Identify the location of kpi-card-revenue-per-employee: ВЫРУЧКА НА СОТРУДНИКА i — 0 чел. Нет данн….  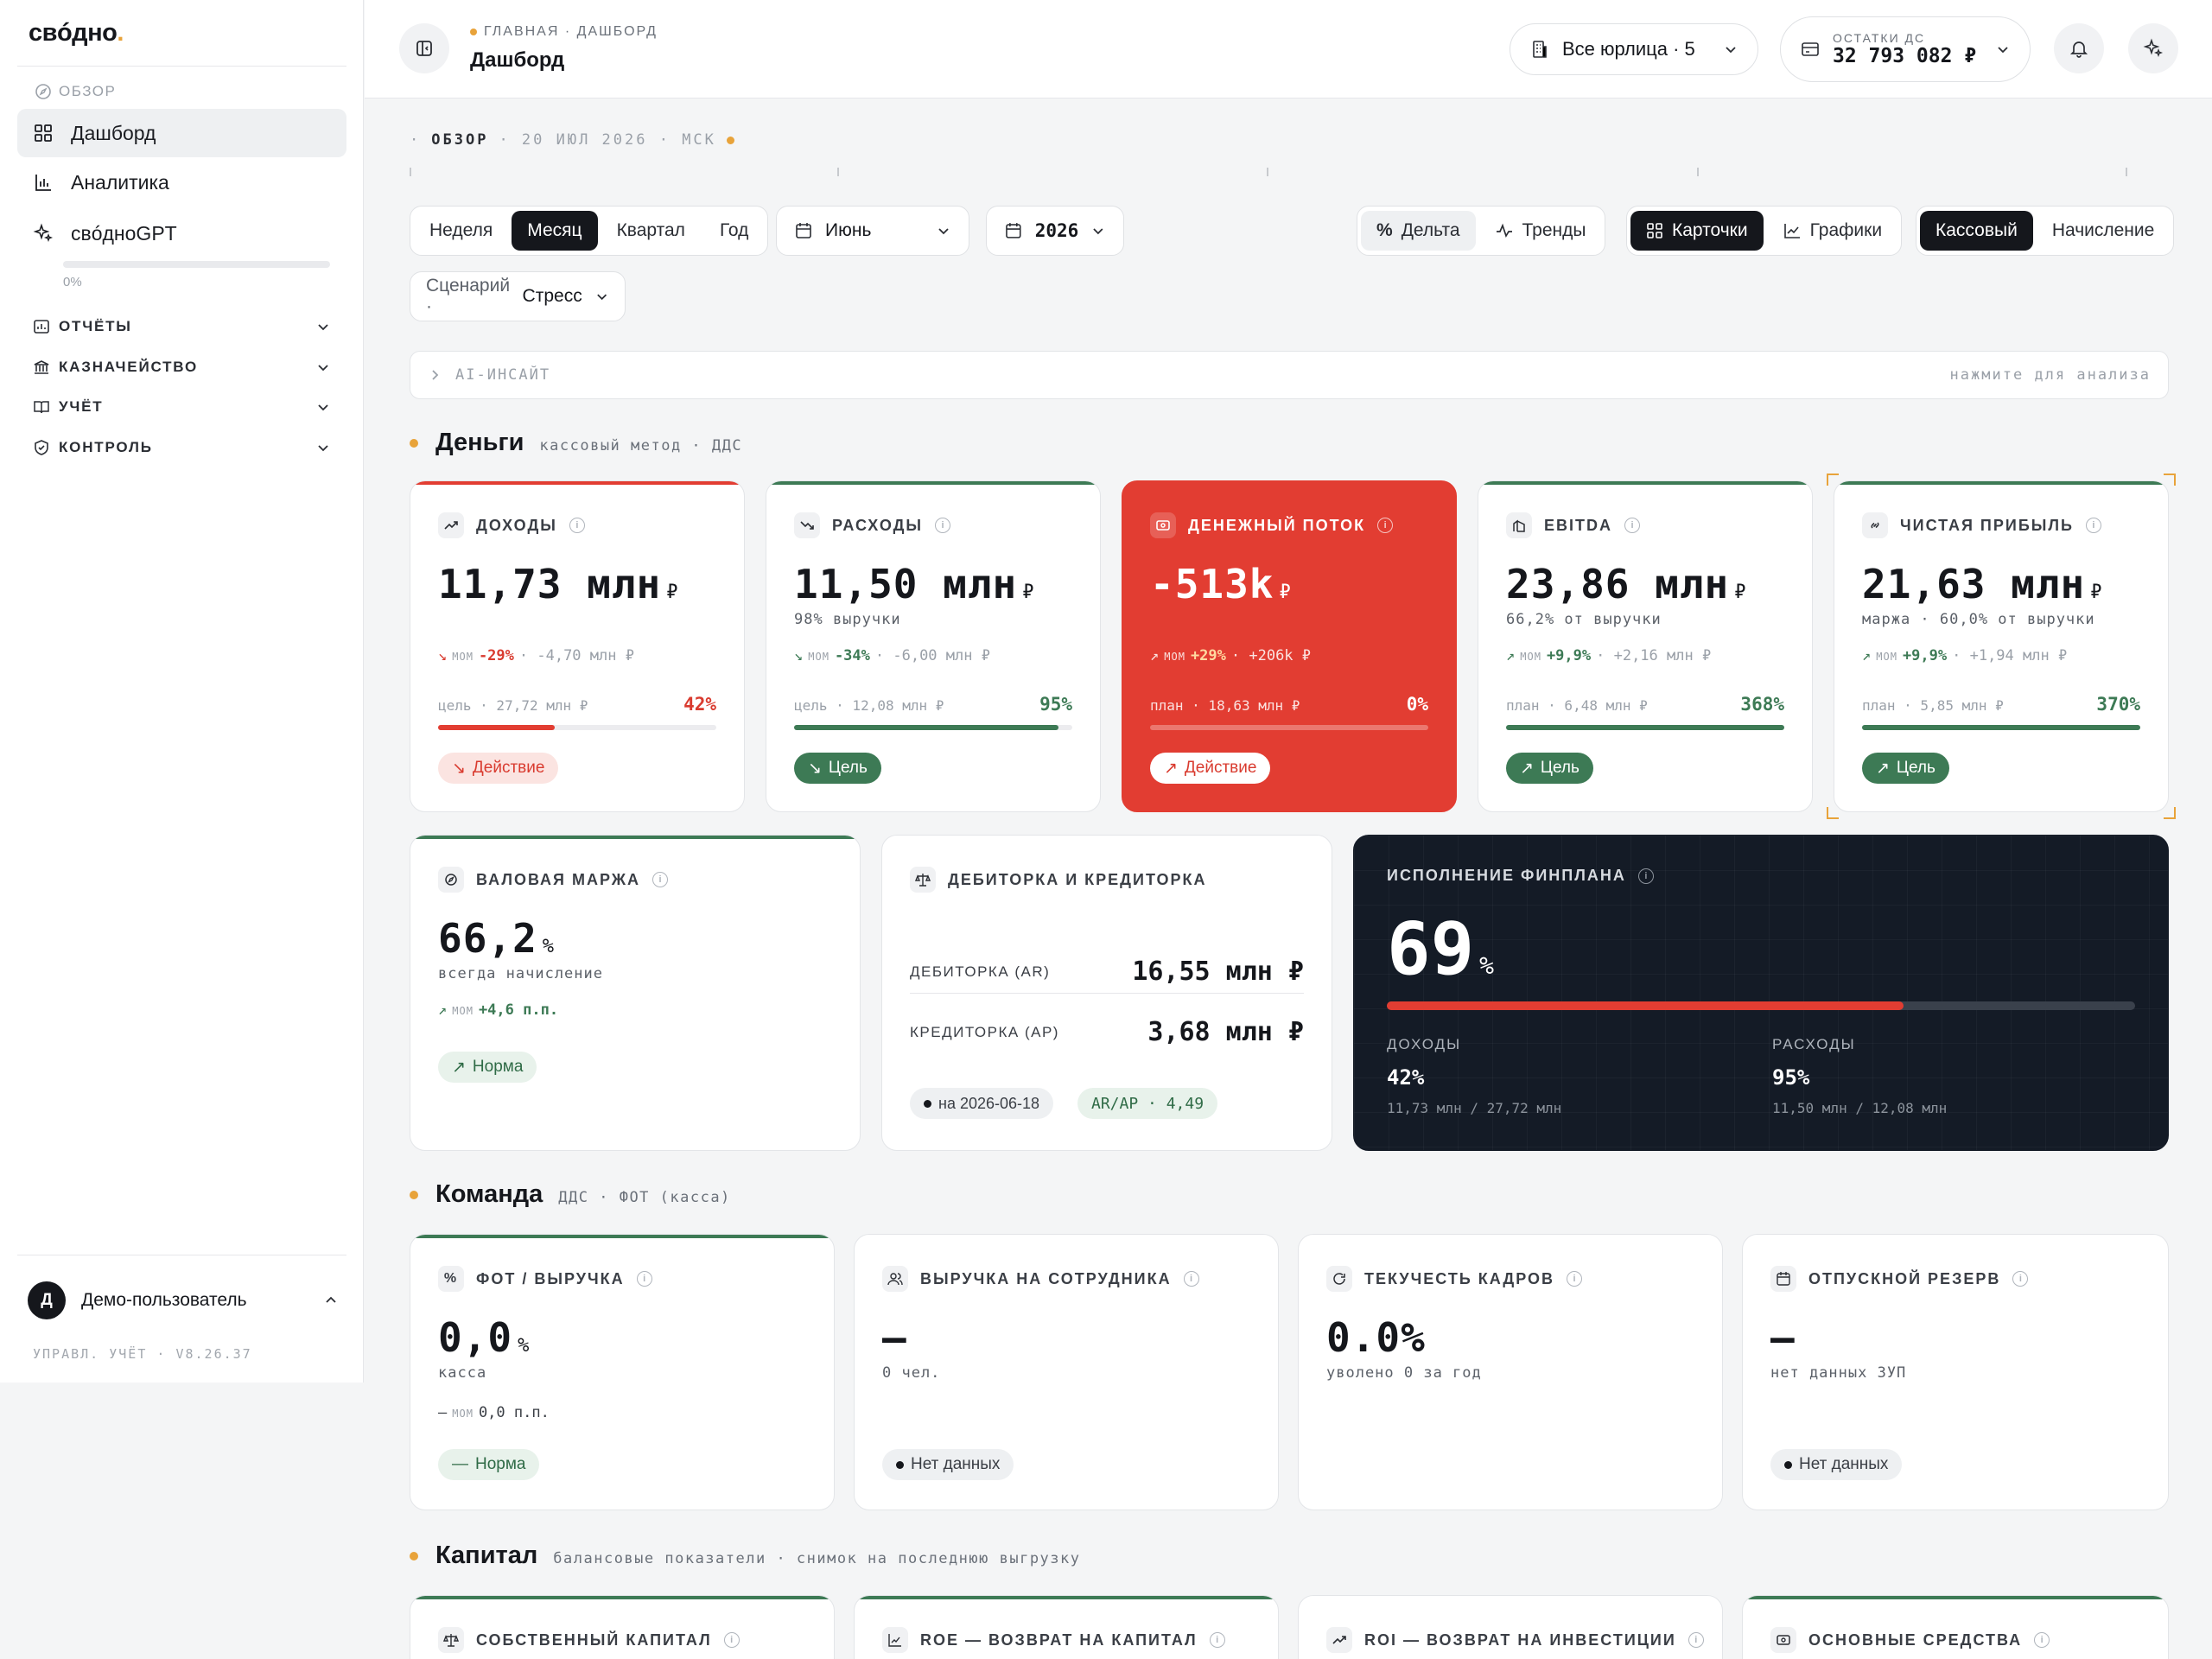
(1066, 1372).